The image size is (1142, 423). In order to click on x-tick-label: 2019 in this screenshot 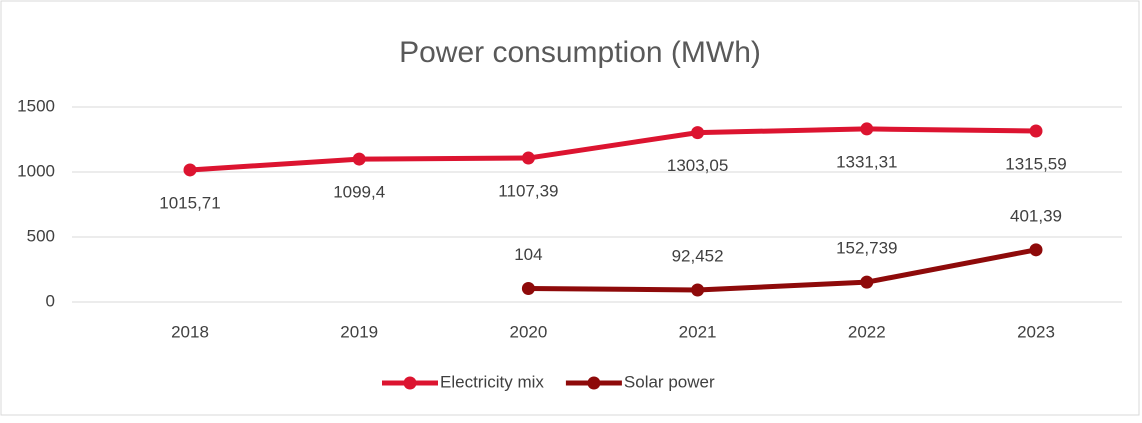, I will do `click(359, 331)`.